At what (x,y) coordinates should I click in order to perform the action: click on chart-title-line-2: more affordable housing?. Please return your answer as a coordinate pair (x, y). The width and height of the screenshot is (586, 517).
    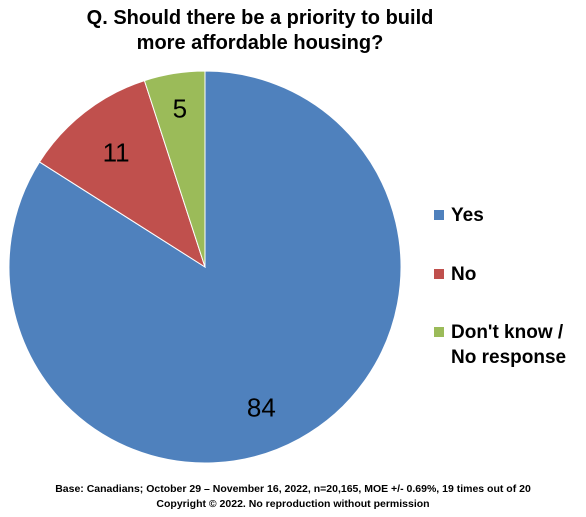
    Looking at the image, I should click on (260, 43).